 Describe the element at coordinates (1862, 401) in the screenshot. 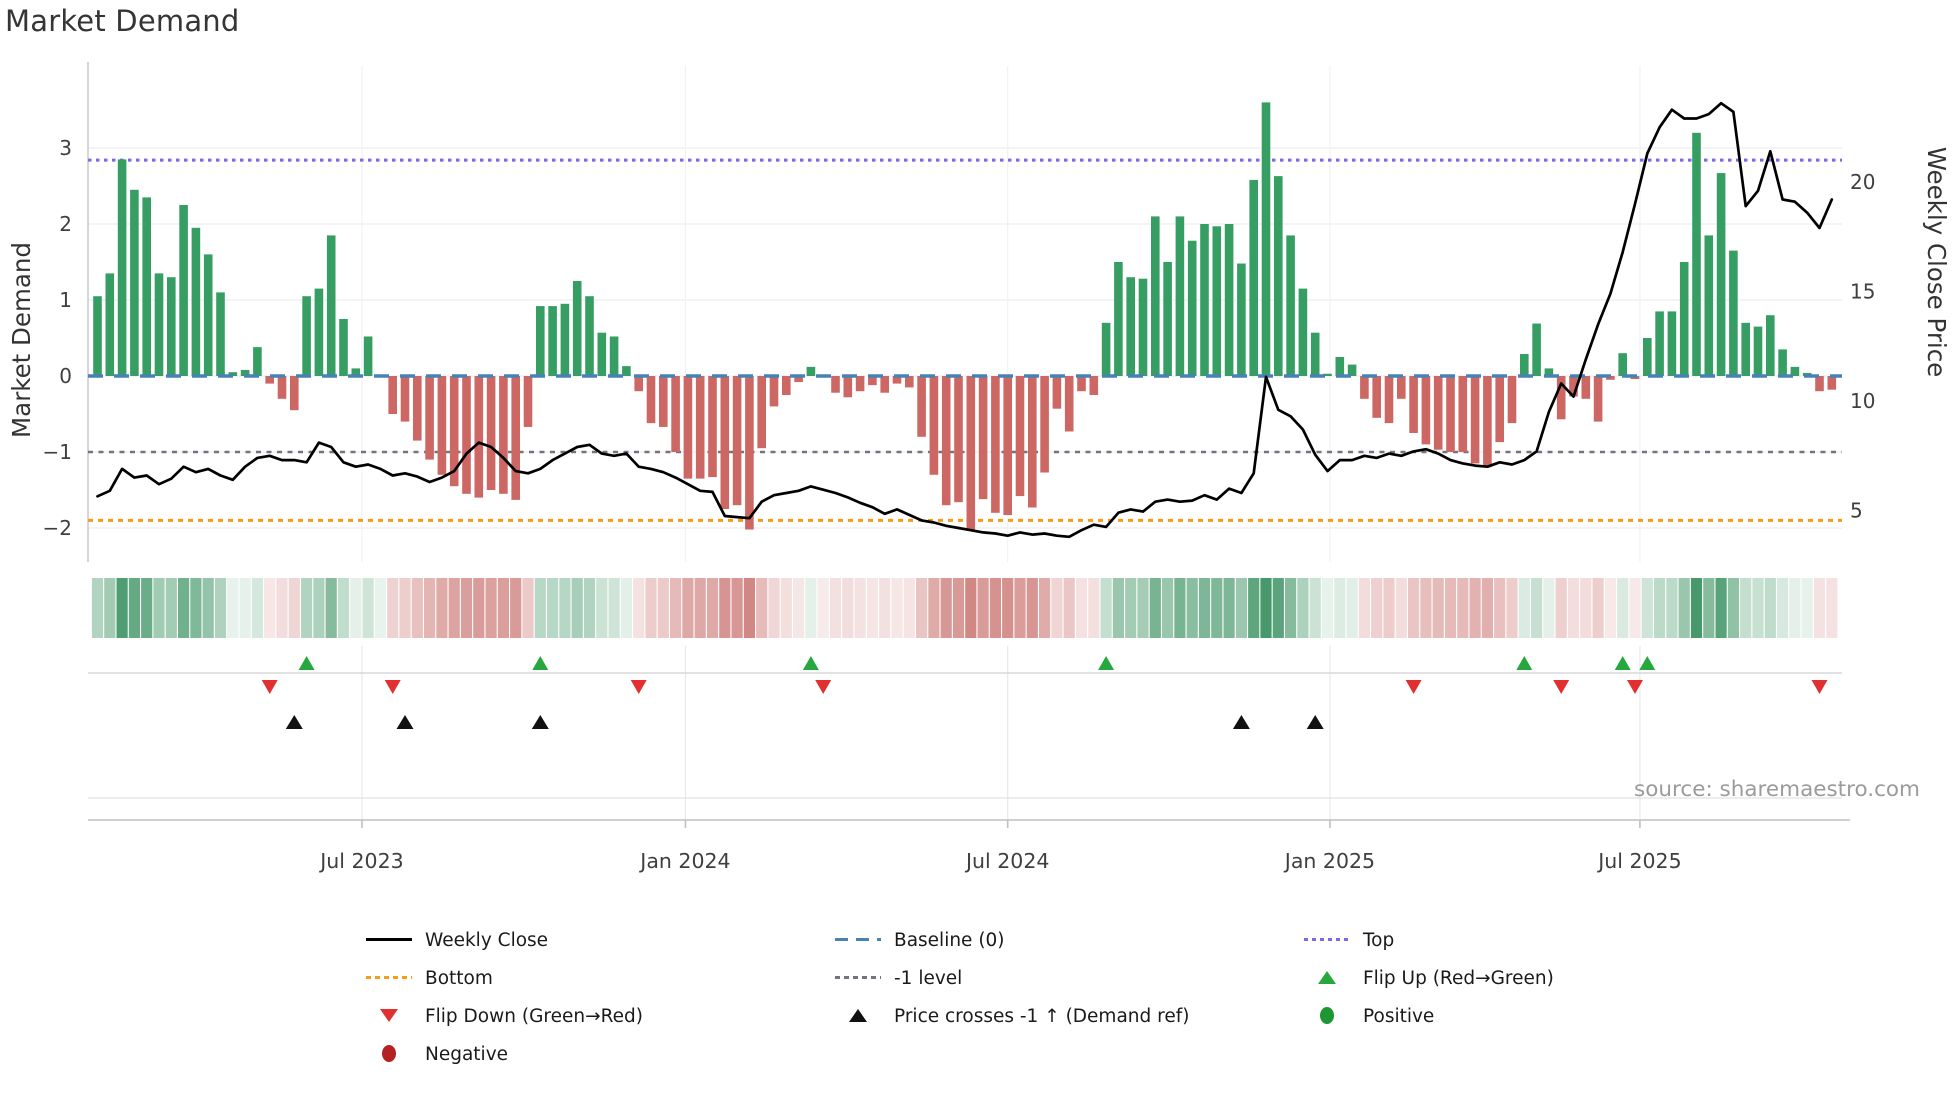

I see `right-tick-label: 10` at that location.